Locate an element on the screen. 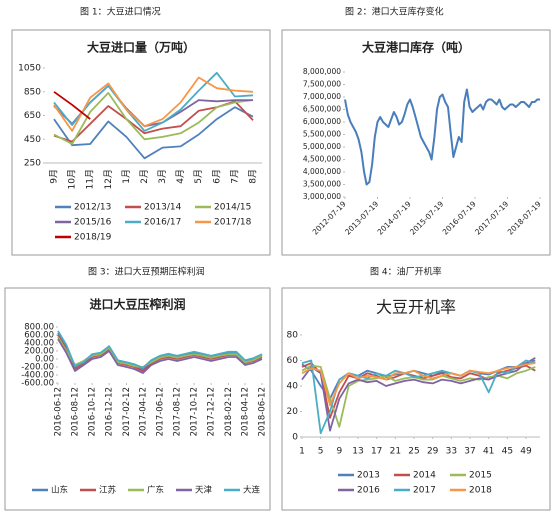  y-tick-label: 800.00 is located at coordinates (39, 328).